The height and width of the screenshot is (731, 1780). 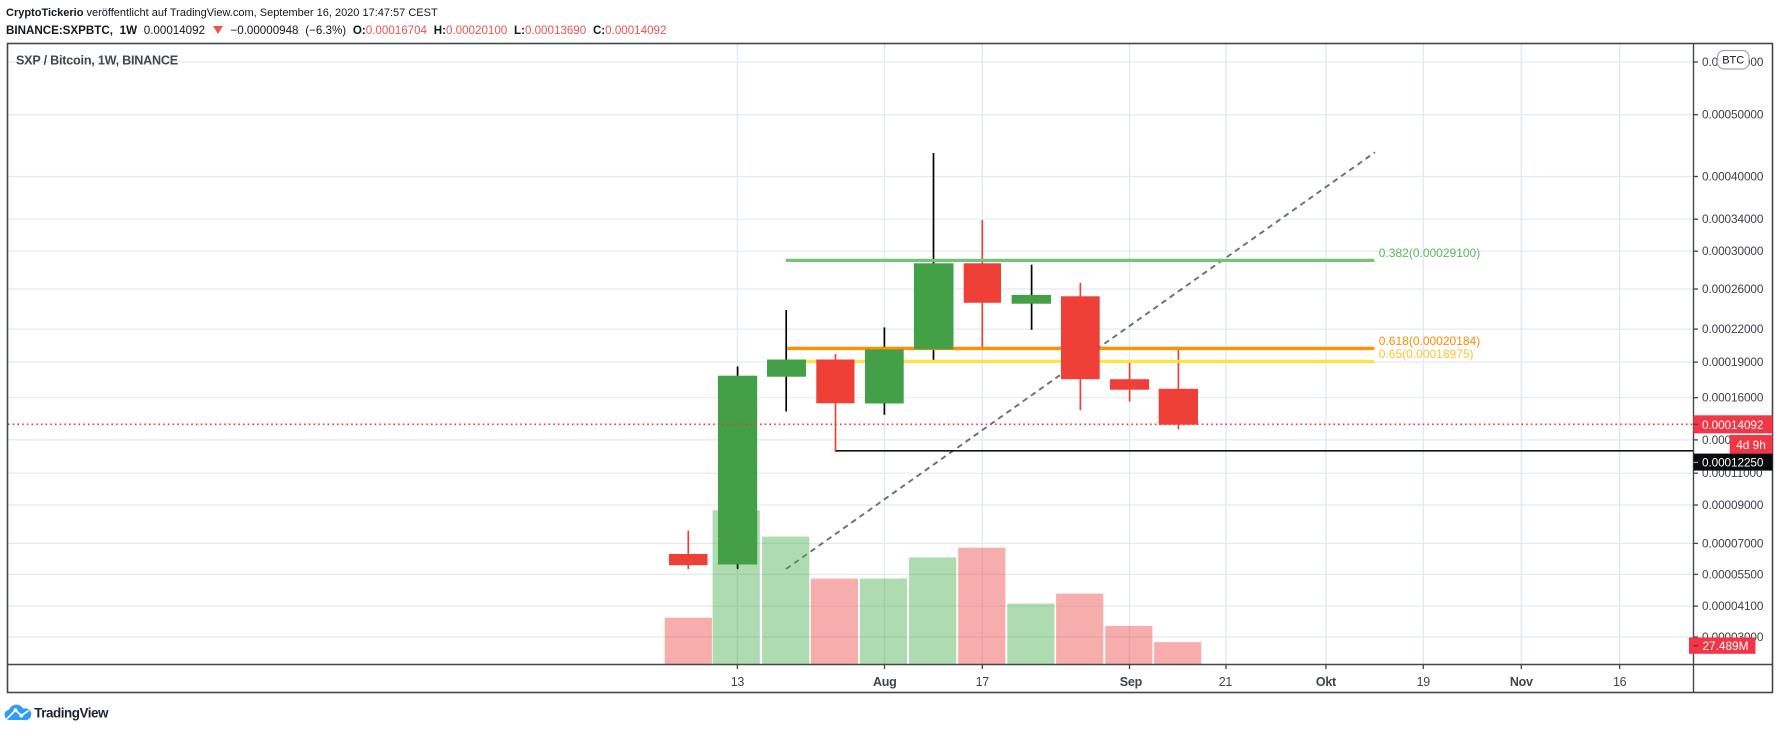 I want to click on svg-text: 16, so click(x=1620, y=682).